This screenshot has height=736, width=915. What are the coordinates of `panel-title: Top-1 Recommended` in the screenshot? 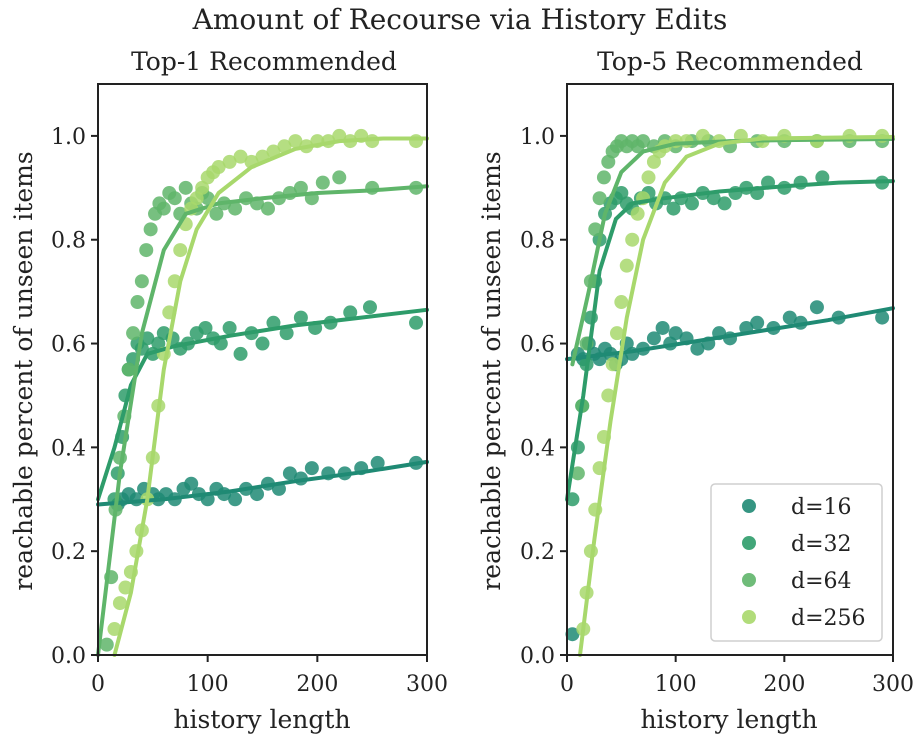 It's located at (264, 61).